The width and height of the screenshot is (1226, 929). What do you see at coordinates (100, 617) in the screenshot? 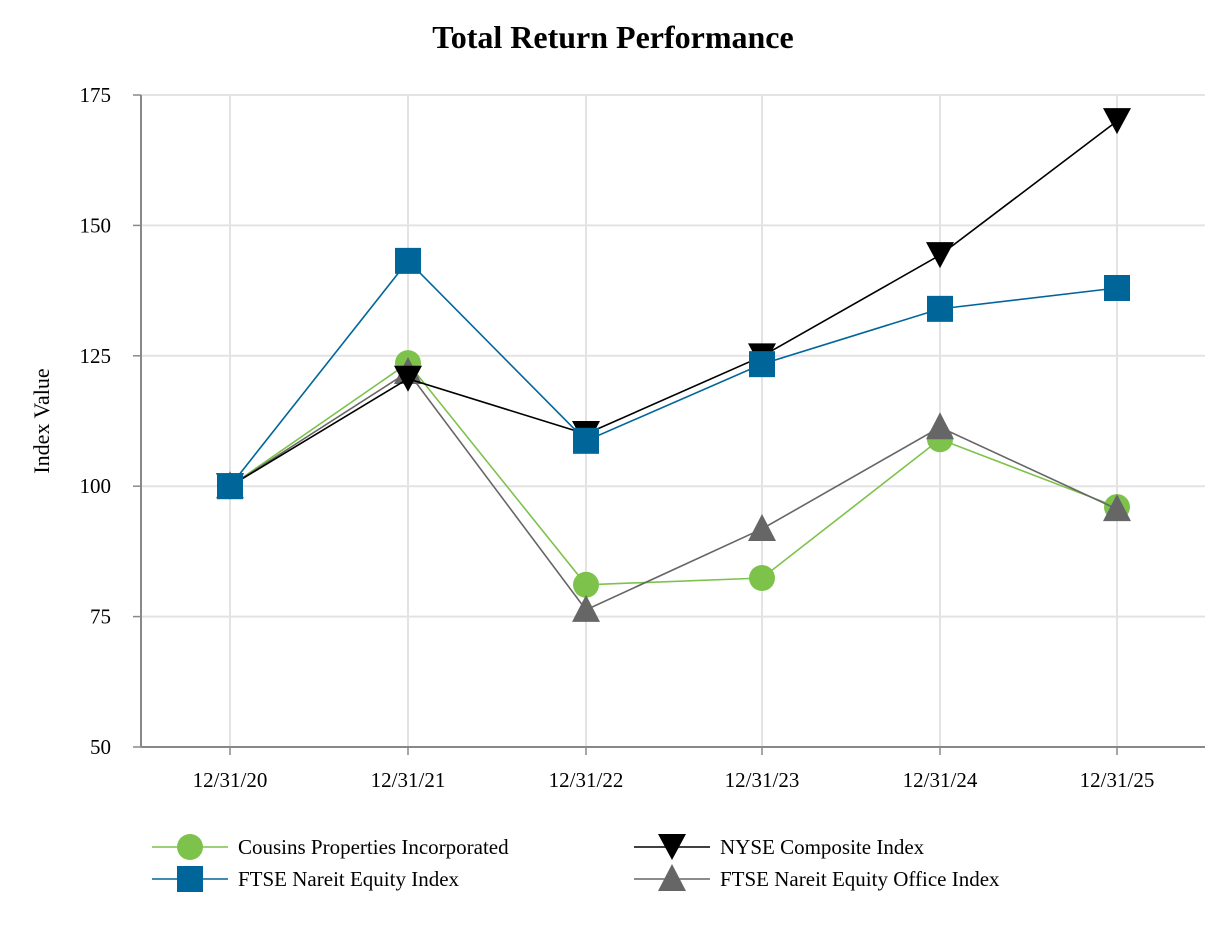
I see `y-tick-label: 75` at bounding box center [100, 617].